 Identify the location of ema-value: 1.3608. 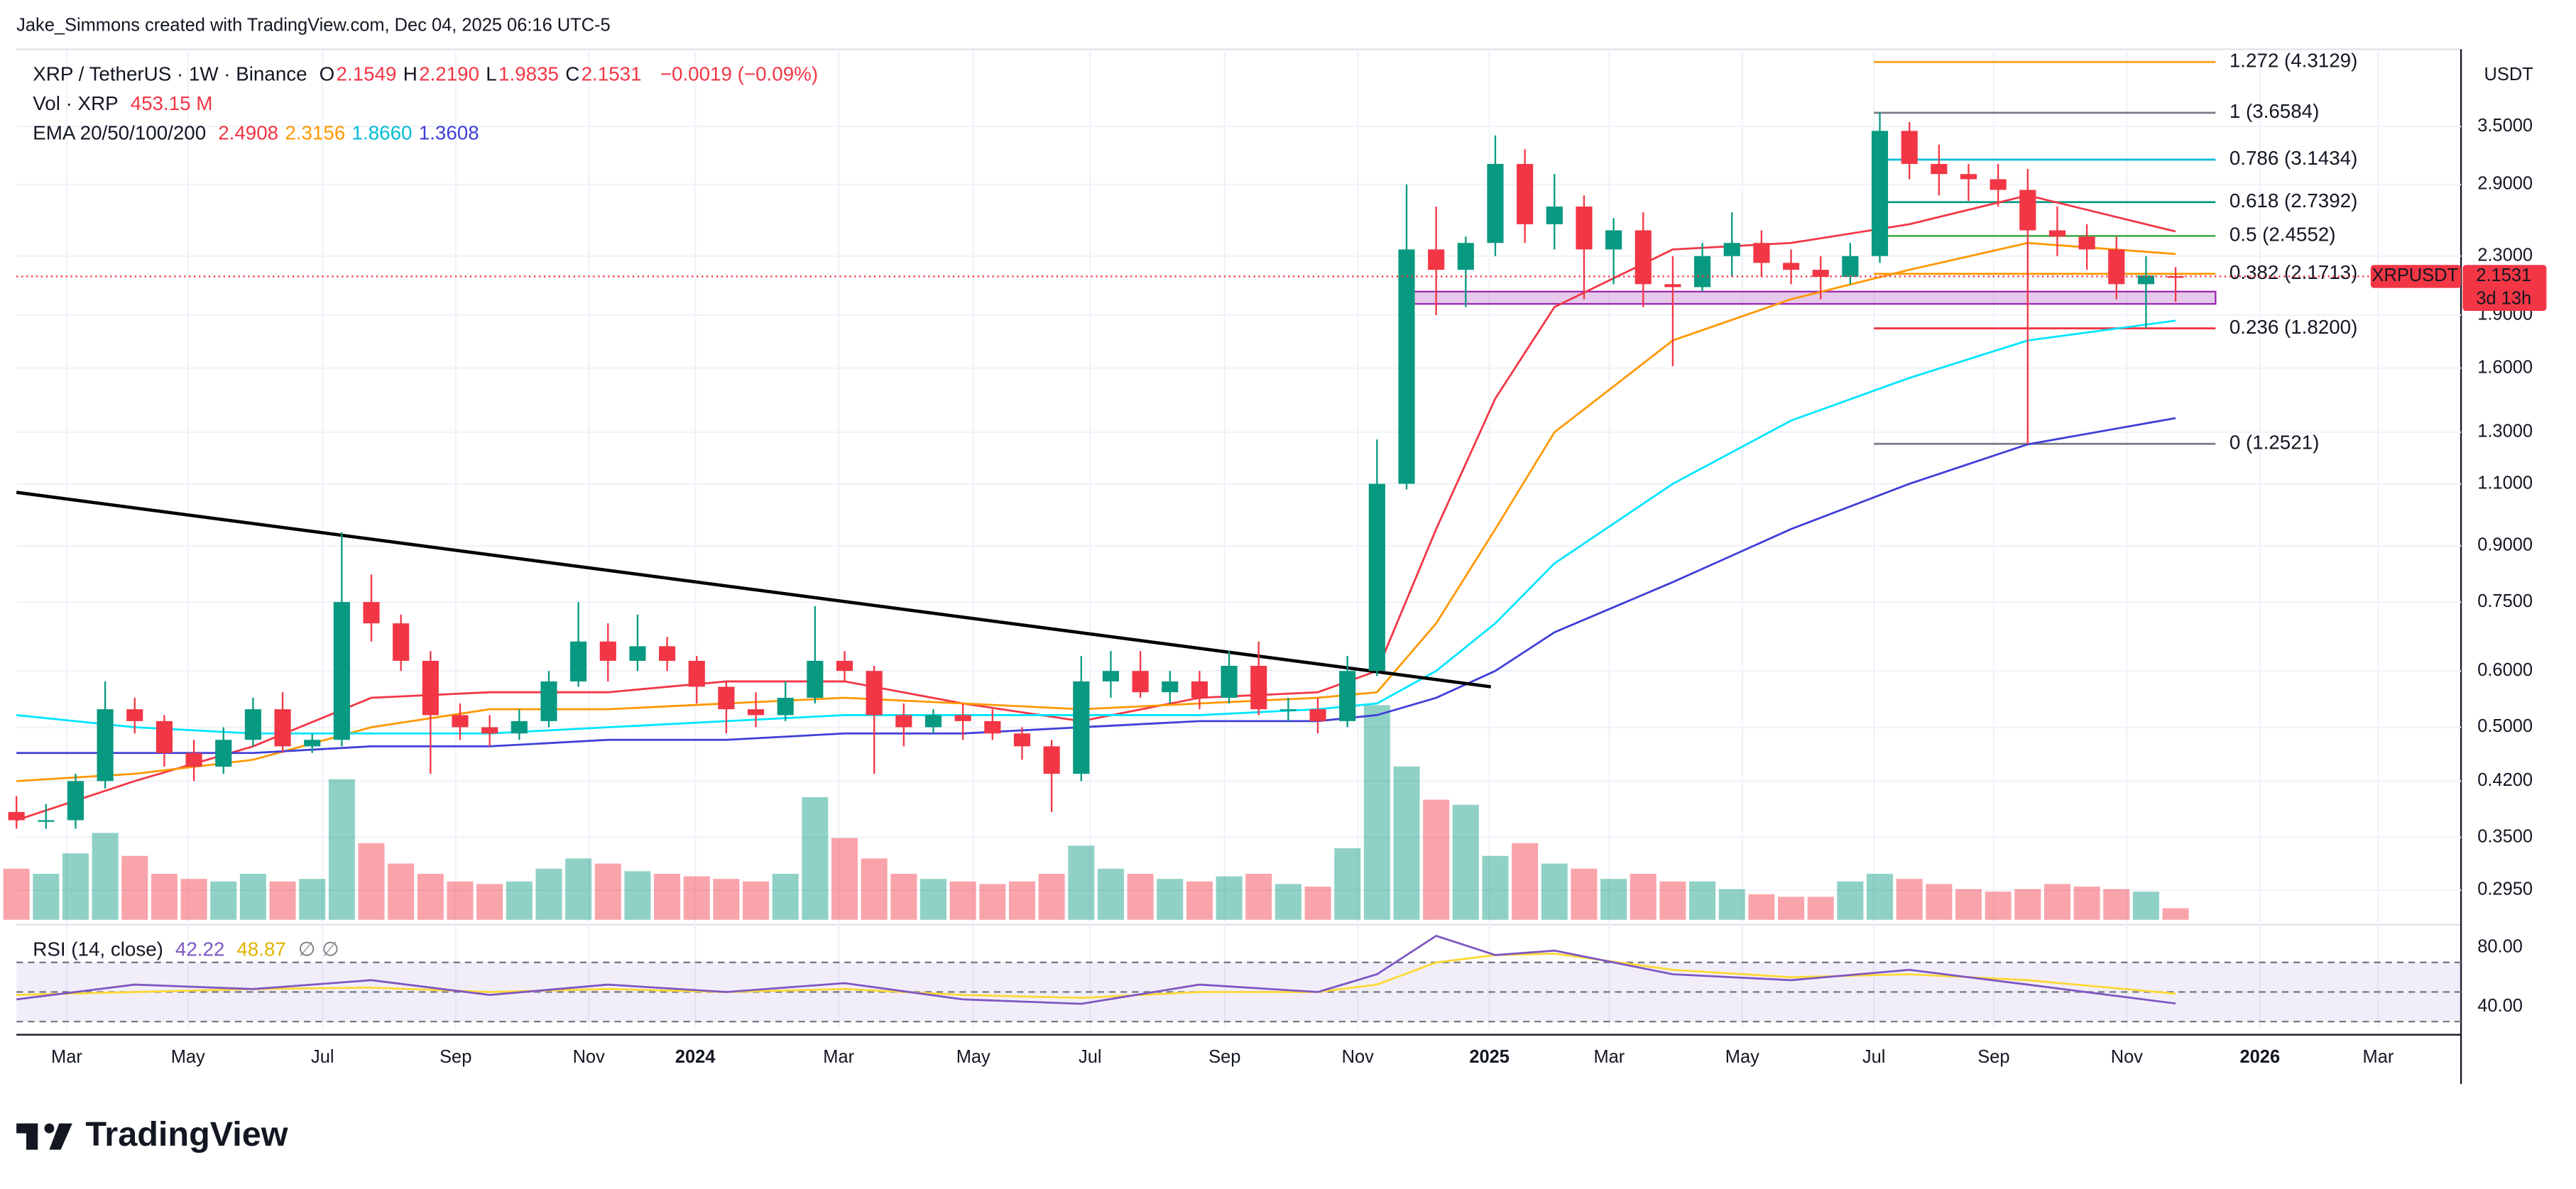
(448, 133).